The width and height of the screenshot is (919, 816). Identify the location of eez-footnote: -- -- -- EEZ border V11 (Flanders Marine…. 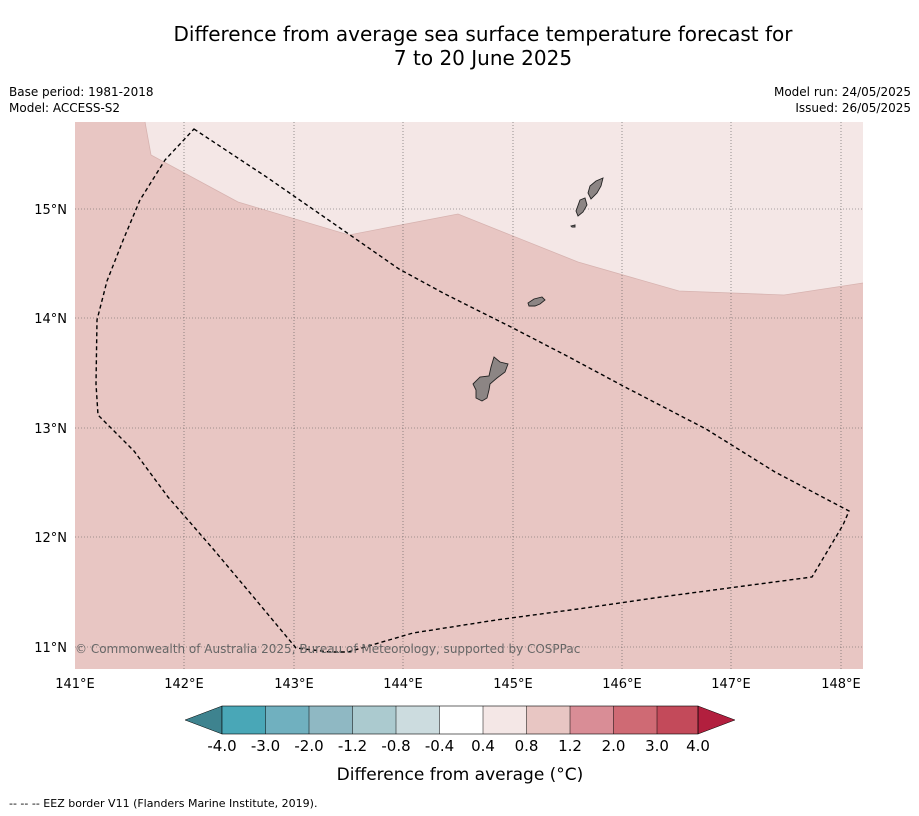
(163, 803).